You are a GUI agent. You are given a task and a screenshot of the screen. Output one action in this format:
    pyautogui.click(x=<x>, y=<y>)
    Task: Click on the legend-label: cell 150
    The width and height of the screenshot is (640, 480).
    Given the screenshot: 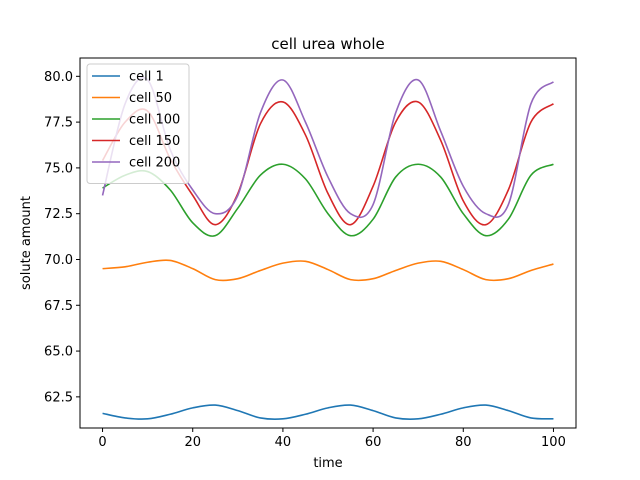 What is the action you would take?
    pyautogui.click(x=154, y=141)
    